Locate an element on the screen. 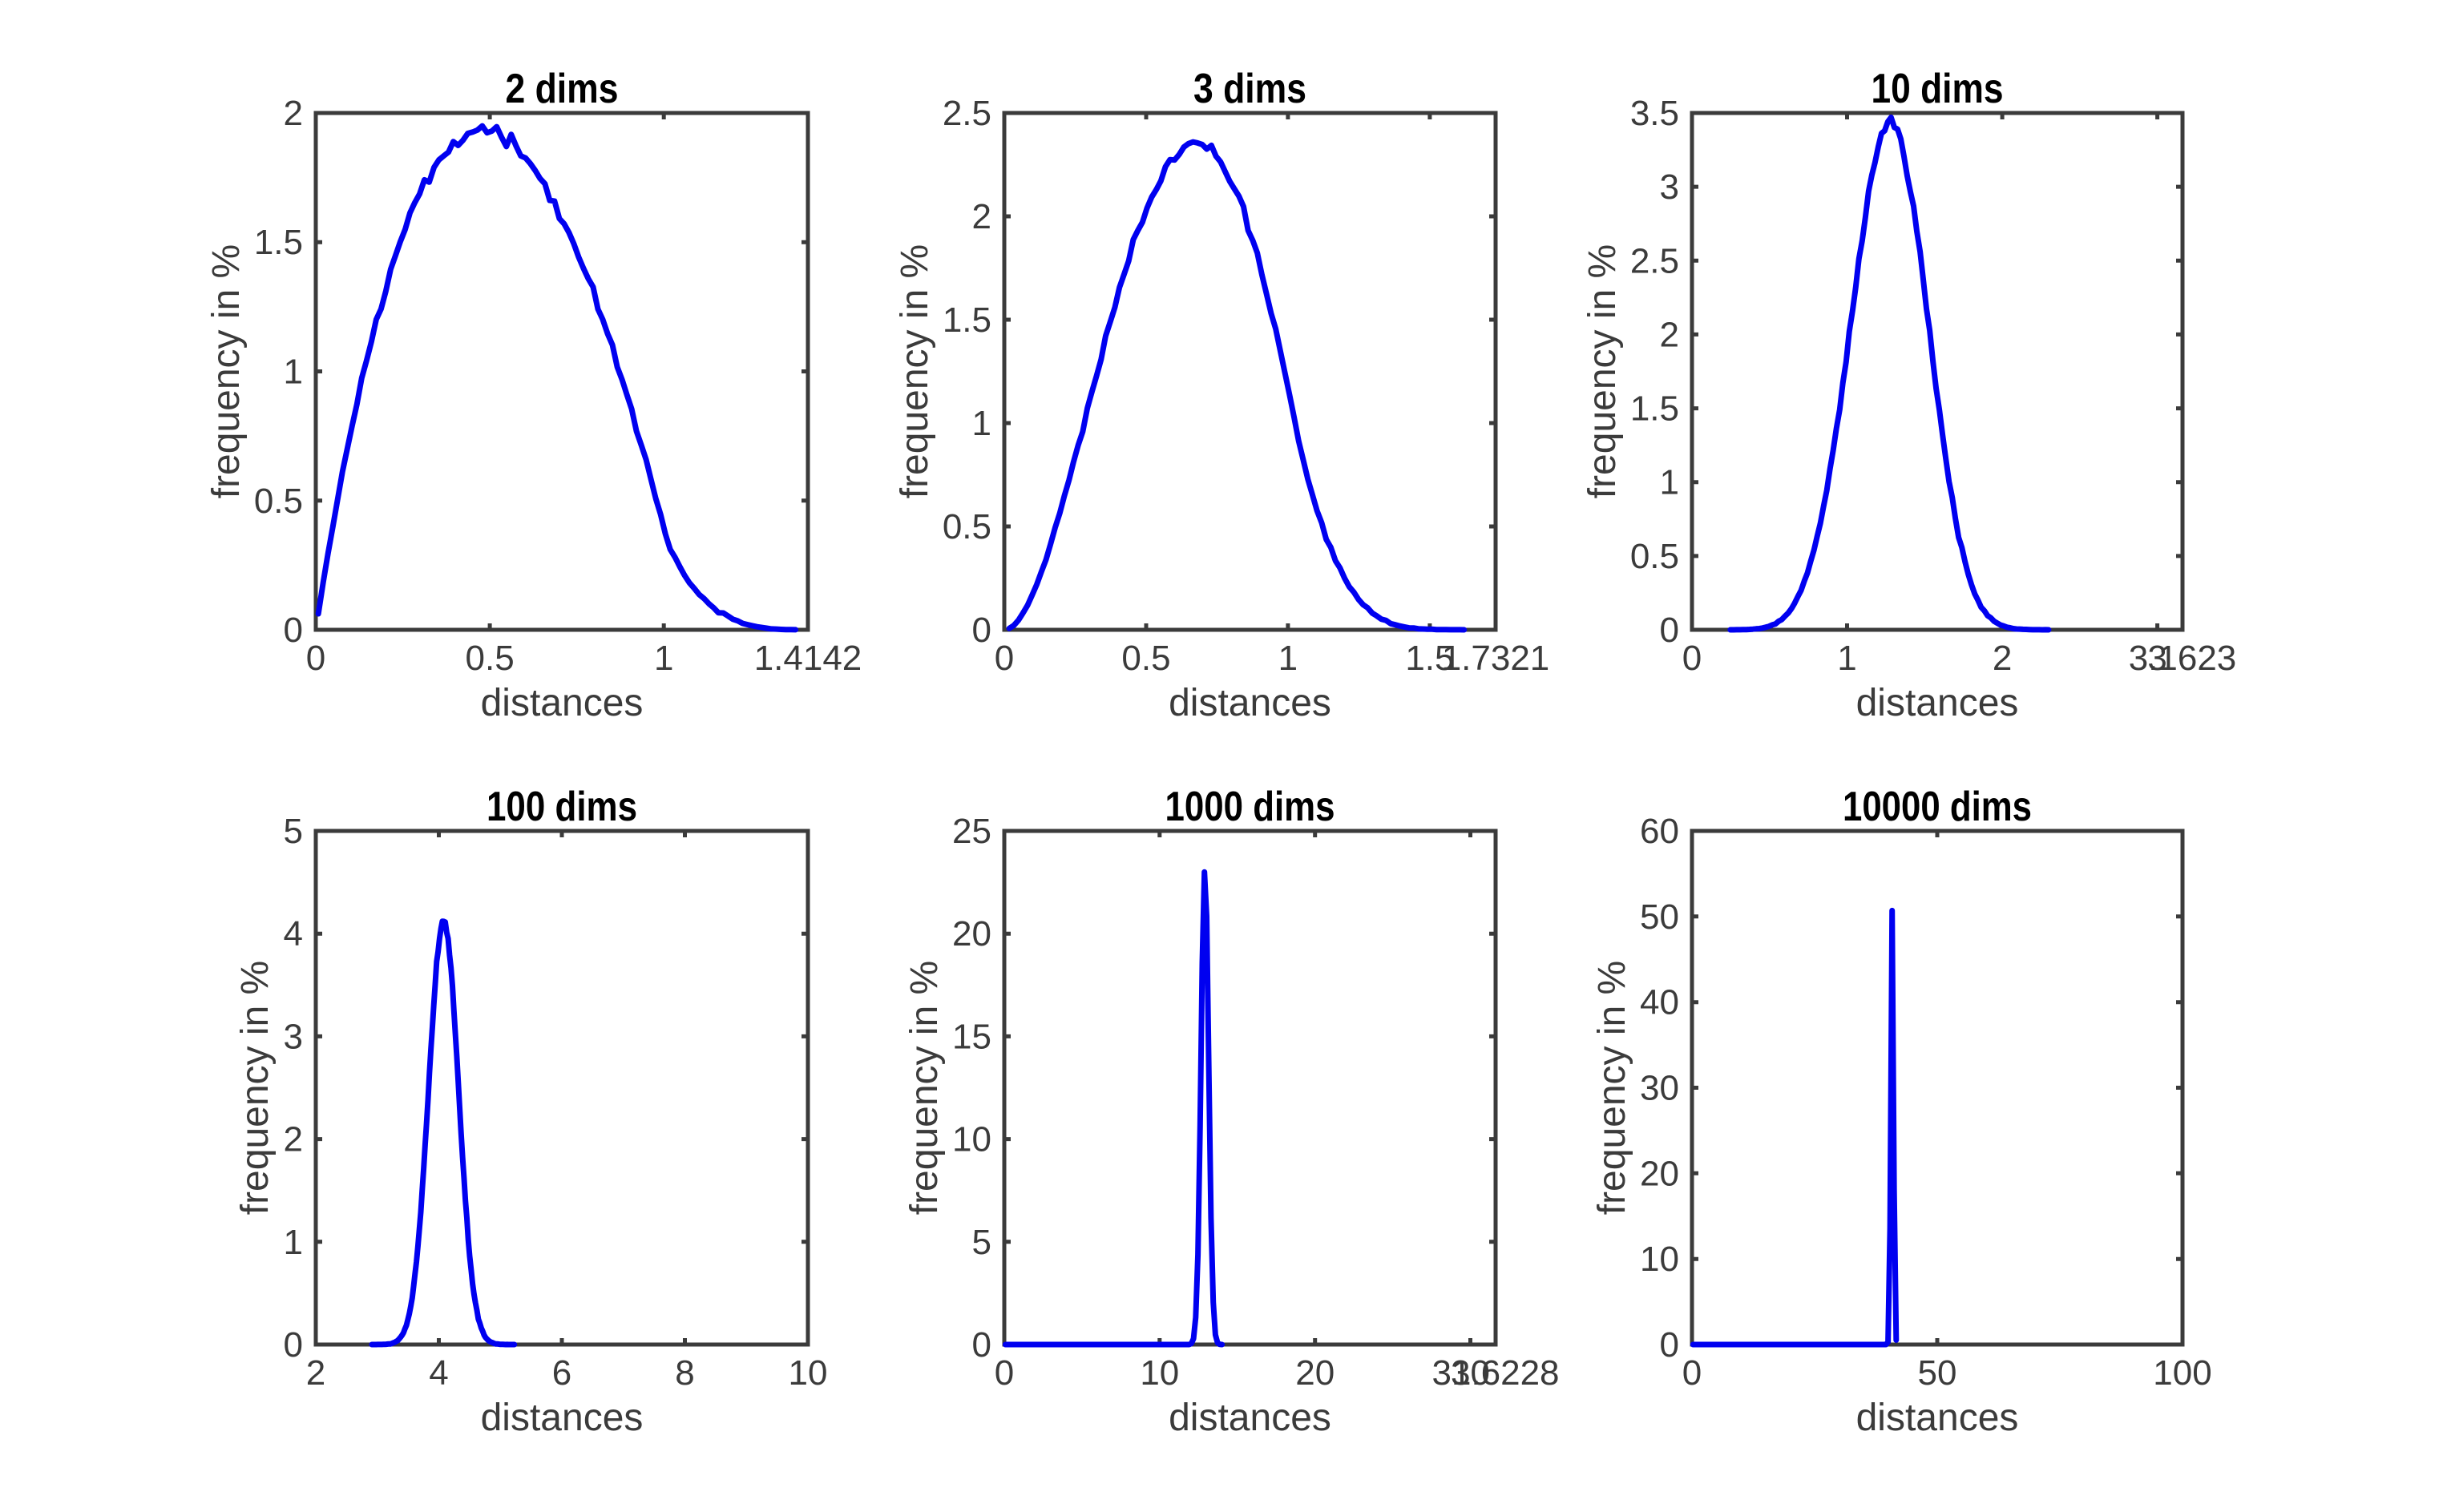  svg-text: 100 is located at coordinates (2182, 1373).